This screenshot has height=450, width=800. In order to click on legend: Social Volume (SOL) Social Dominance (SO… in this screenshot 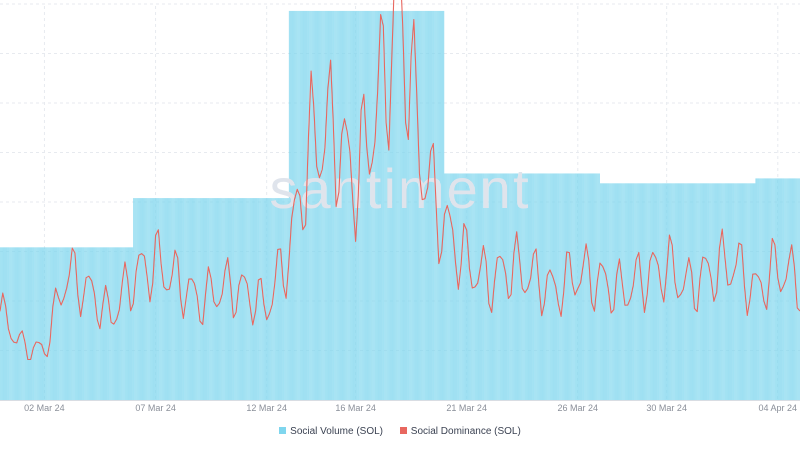, I will do `click(400, 431)`.